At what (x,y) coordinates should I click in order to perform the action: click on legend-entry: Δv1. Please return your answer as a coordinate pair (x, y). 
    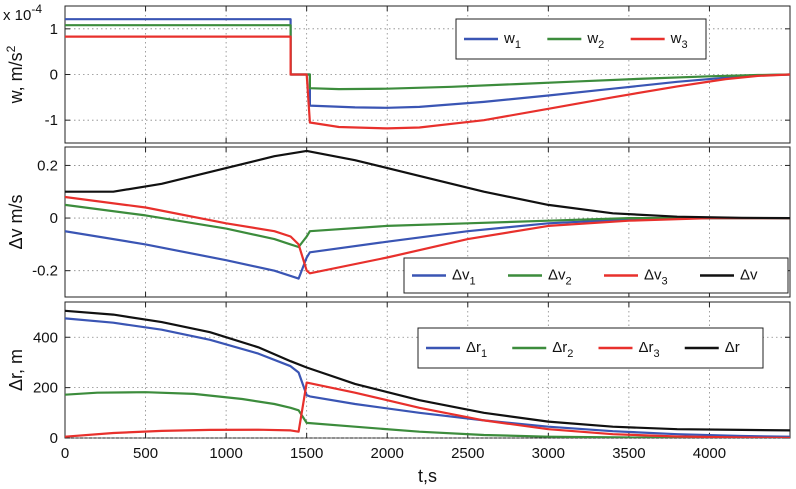
    Looking at the image, I should click on (464, 277).